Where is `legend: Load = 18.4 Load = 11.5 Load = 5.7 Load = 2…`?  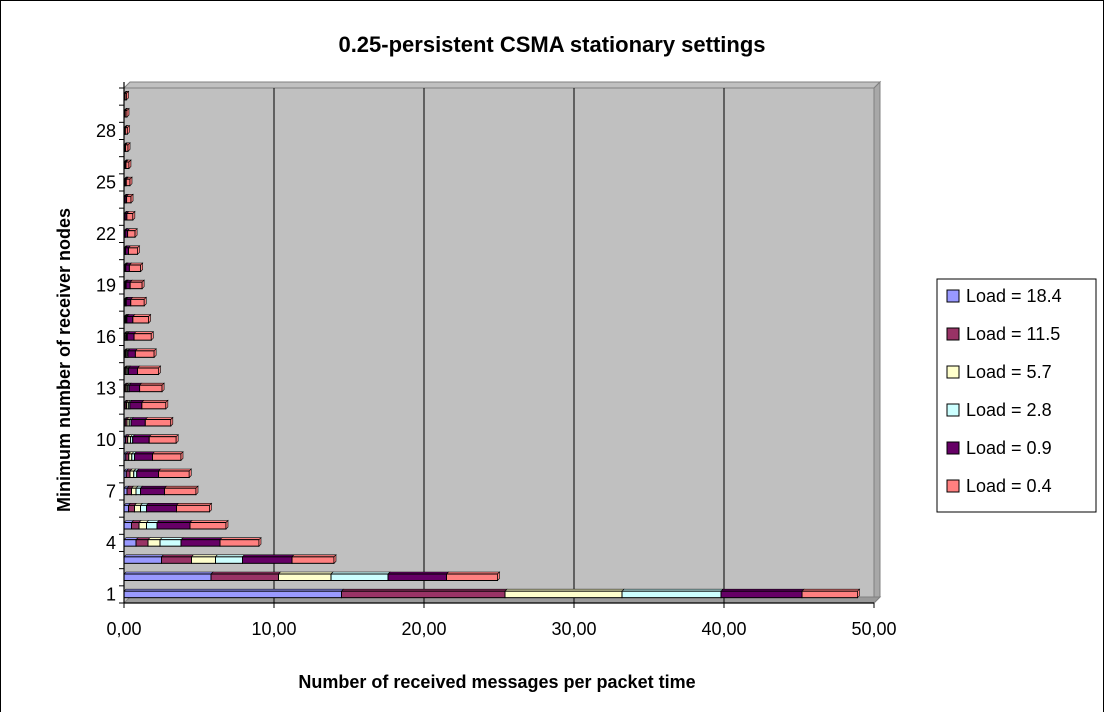 legend: Load = 18.4 Load = 11.5 Load = 5.7 Load = 2… is located at coordinates (1016, 395).